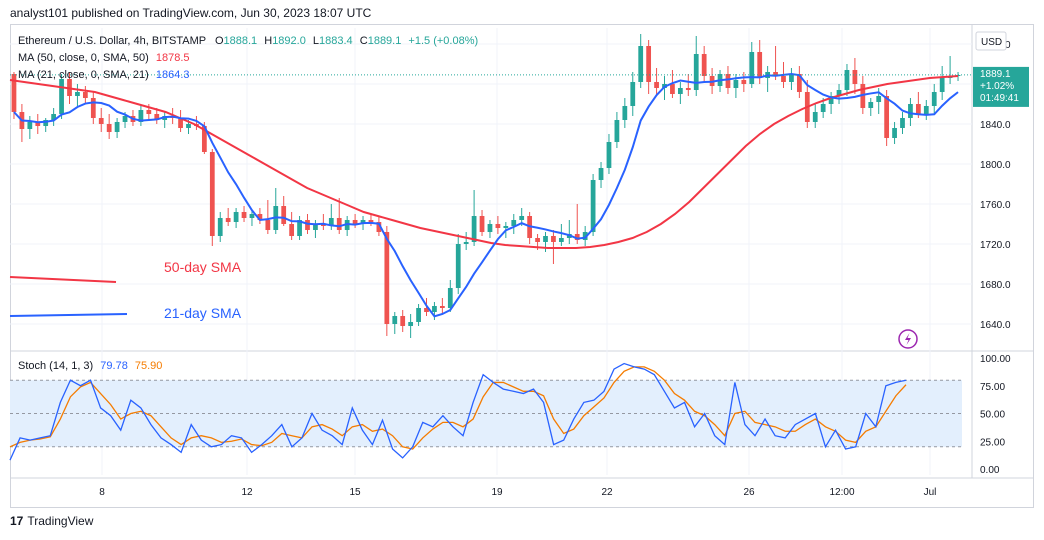 This screenshot has width=1044, height=540. Describe the element at coordinates (172, 58) in the screenshot. I see `ma50-value: 1878.5` at that location.